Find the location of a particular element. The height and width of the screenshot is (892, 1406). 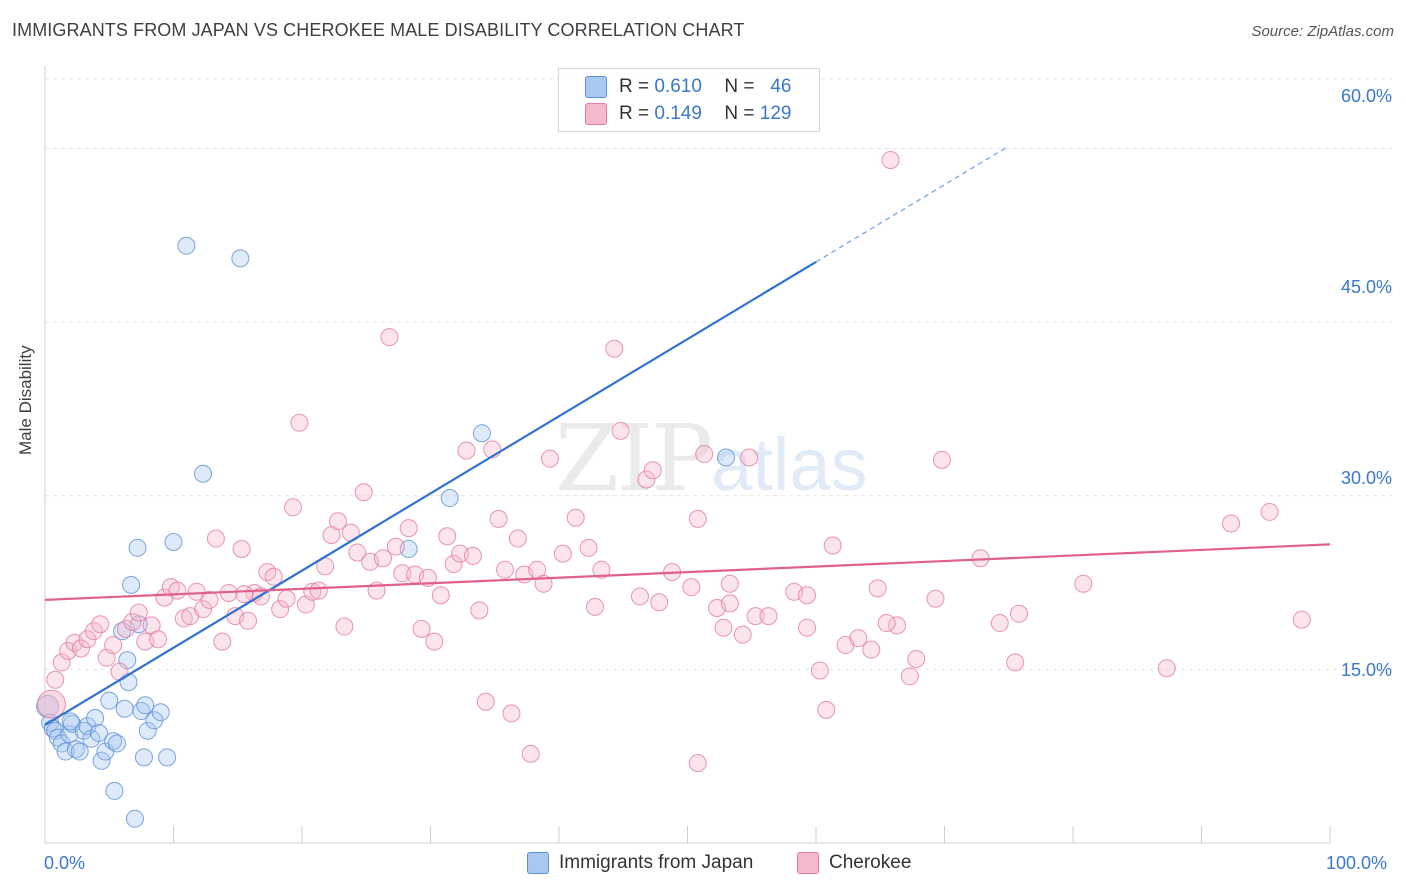

legend-japan-label: Immigrants from Japan is located at coordinates (656, 862).